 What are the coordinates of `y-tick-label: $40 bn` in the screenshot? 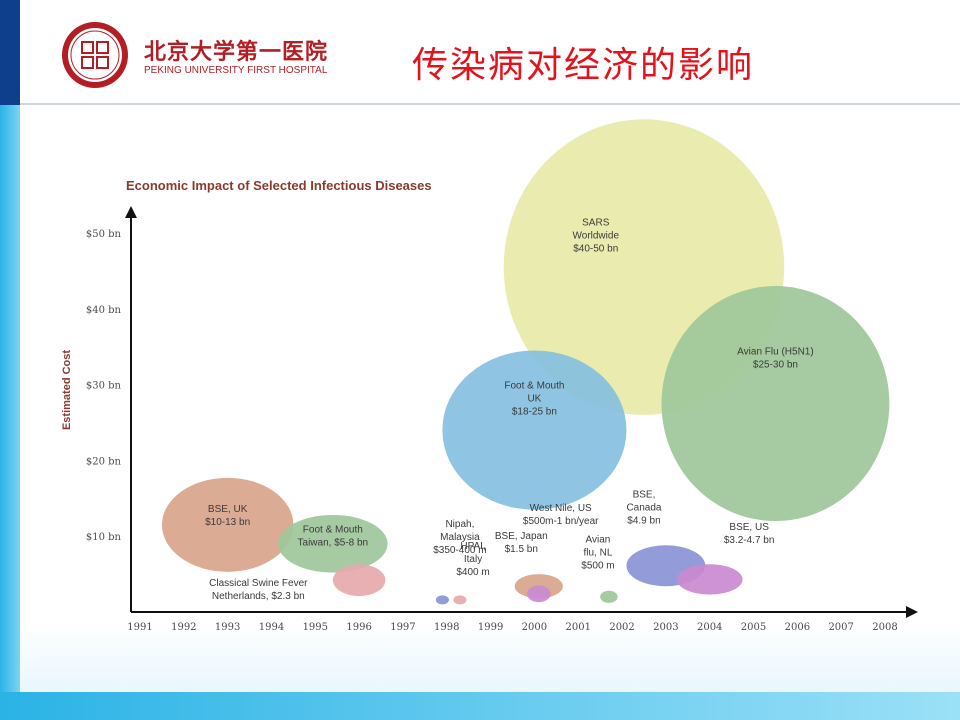 It's located at (104, 310).